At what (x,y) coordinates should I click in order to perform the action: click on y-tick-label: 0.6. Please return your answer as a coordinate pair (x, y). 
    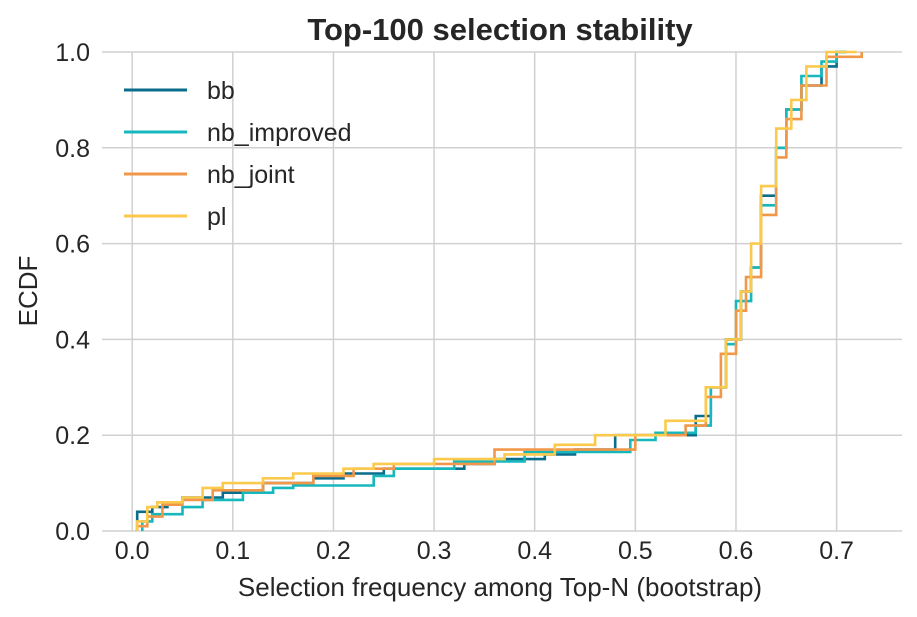
    Looking at the image, I should click on (72, 245).